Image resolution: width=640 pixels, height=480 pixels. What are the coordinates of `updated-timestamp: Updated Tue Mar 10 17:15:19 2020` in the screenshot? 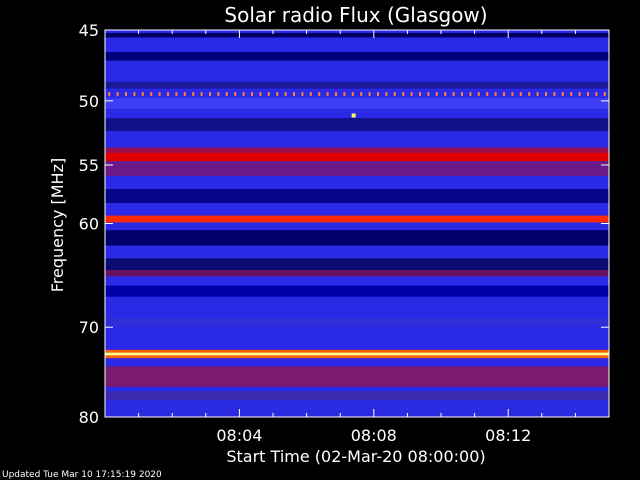 It's located at (82, 475).